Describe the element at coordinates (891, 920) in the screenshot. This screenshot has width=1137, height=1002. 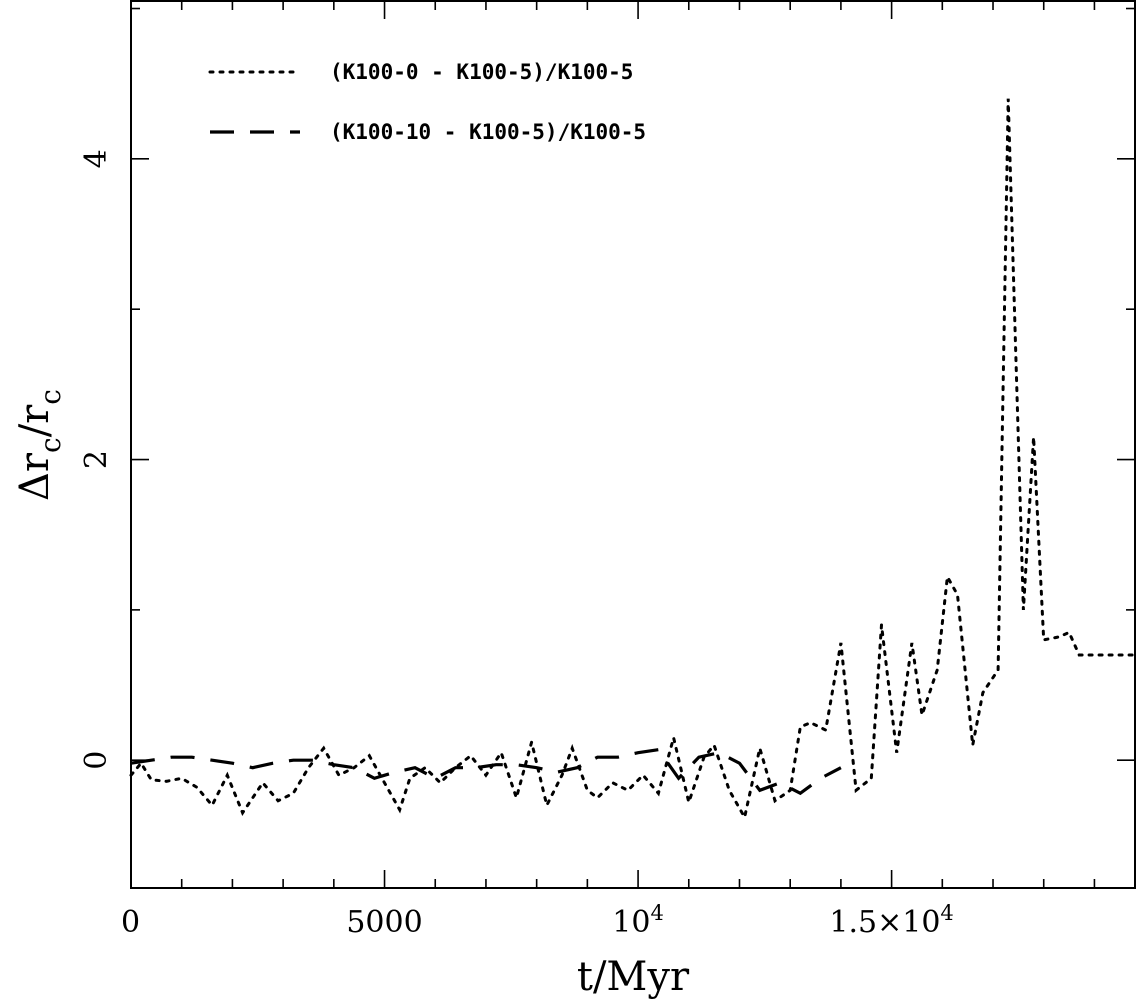
I see `x-tick-label: 1.5×10⁴` at that location.